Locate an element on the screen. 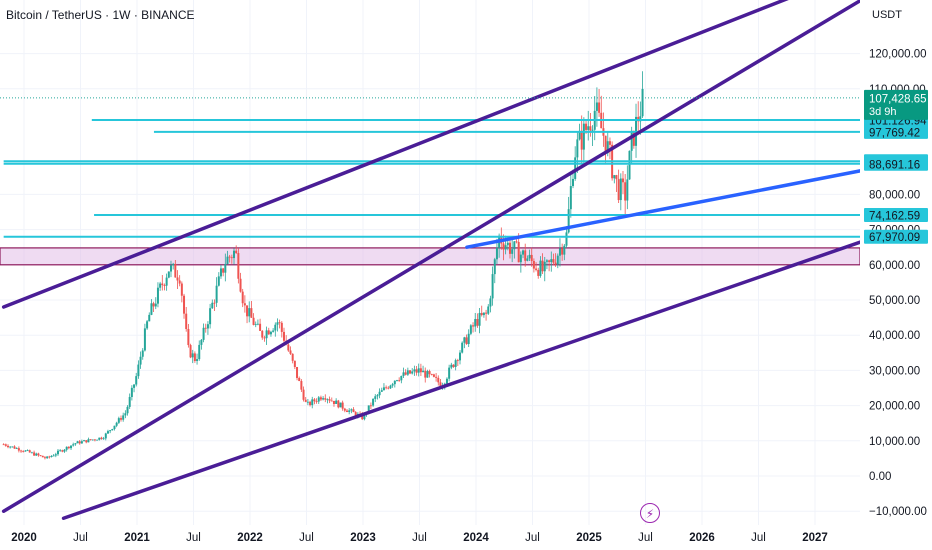 Image resolution: width=932 pixels, height=550 pixels. price-tag-label: 88,691.16 is located at coordinates (894, 165).